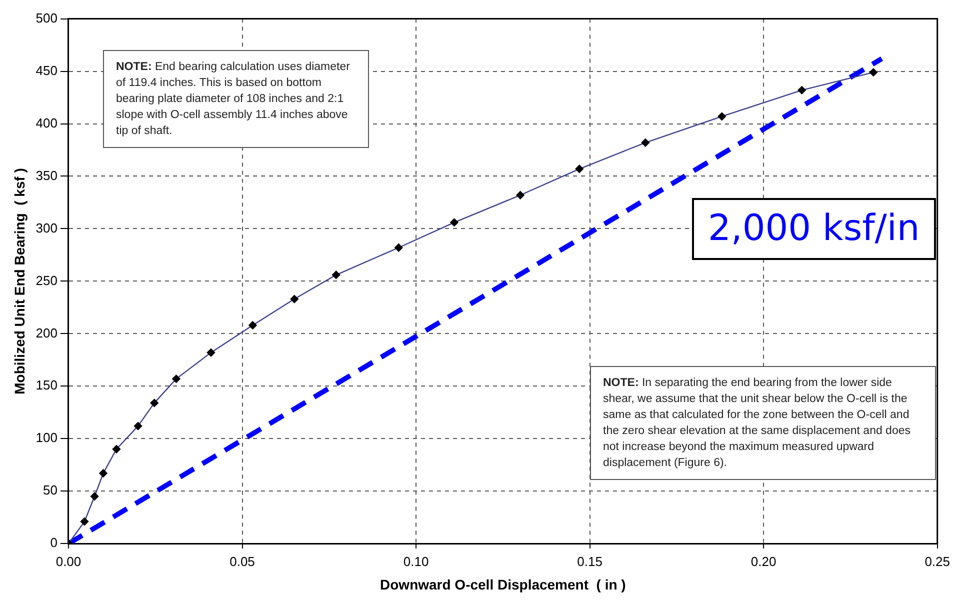  I want to click on y-tick-label: 0, so click(54, 542).